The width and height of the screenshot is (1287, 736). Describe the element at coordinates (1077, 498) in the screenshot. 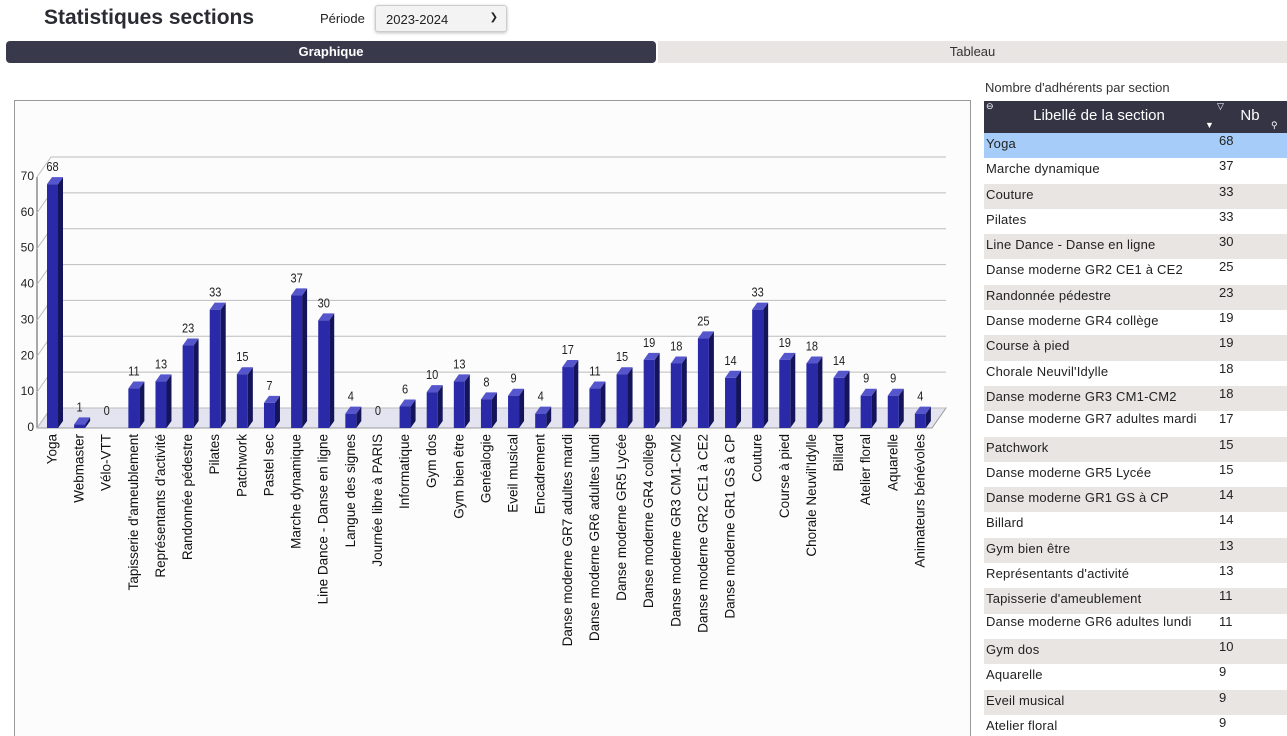

I see `row-label: Danse moderne GR1 GS à CP` at that location.